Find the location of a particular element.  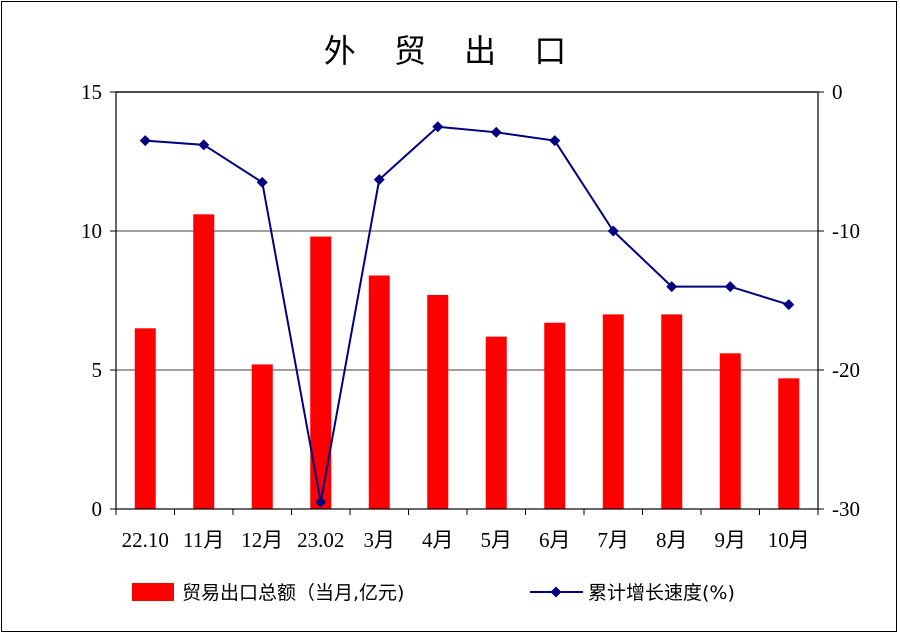

legend: 贸易出口总额（当月,亿元) 累计增长速度(%) is located at coordinates (433, 593).